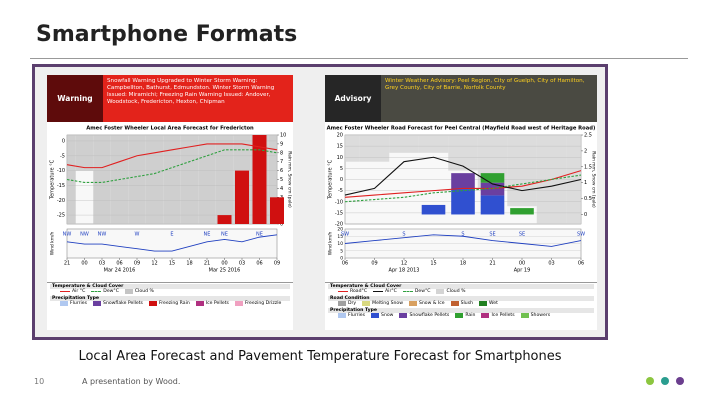 This screenshot has width=720, height=405. Describe the element at coordinates (551, 264) in the screenshot. I see `x-tick-label: 03` at that location.